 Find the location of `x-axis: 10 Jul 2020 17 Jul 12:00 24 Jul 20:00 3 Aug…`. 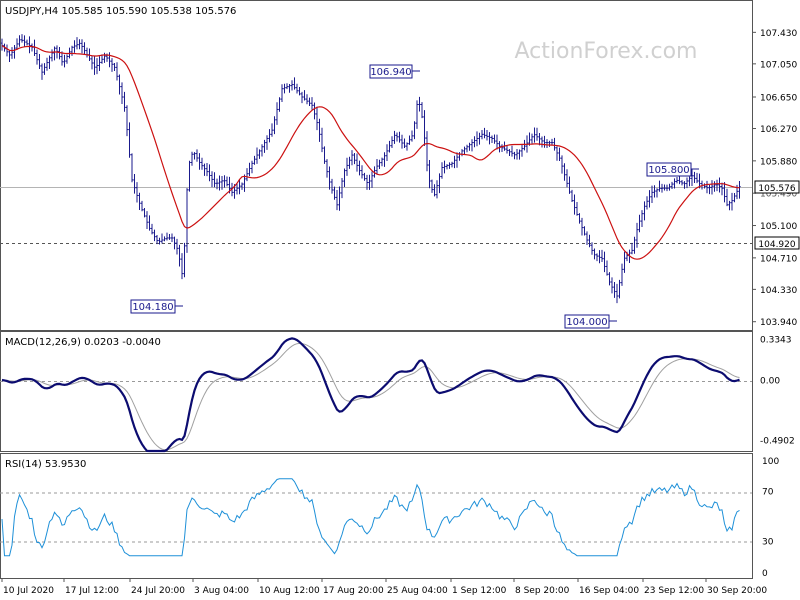

x-axis: 10 Jul 2020 17 Jul 12:00 24 Jul 20:00 3 Aug… is located at coordinates (384, 587).